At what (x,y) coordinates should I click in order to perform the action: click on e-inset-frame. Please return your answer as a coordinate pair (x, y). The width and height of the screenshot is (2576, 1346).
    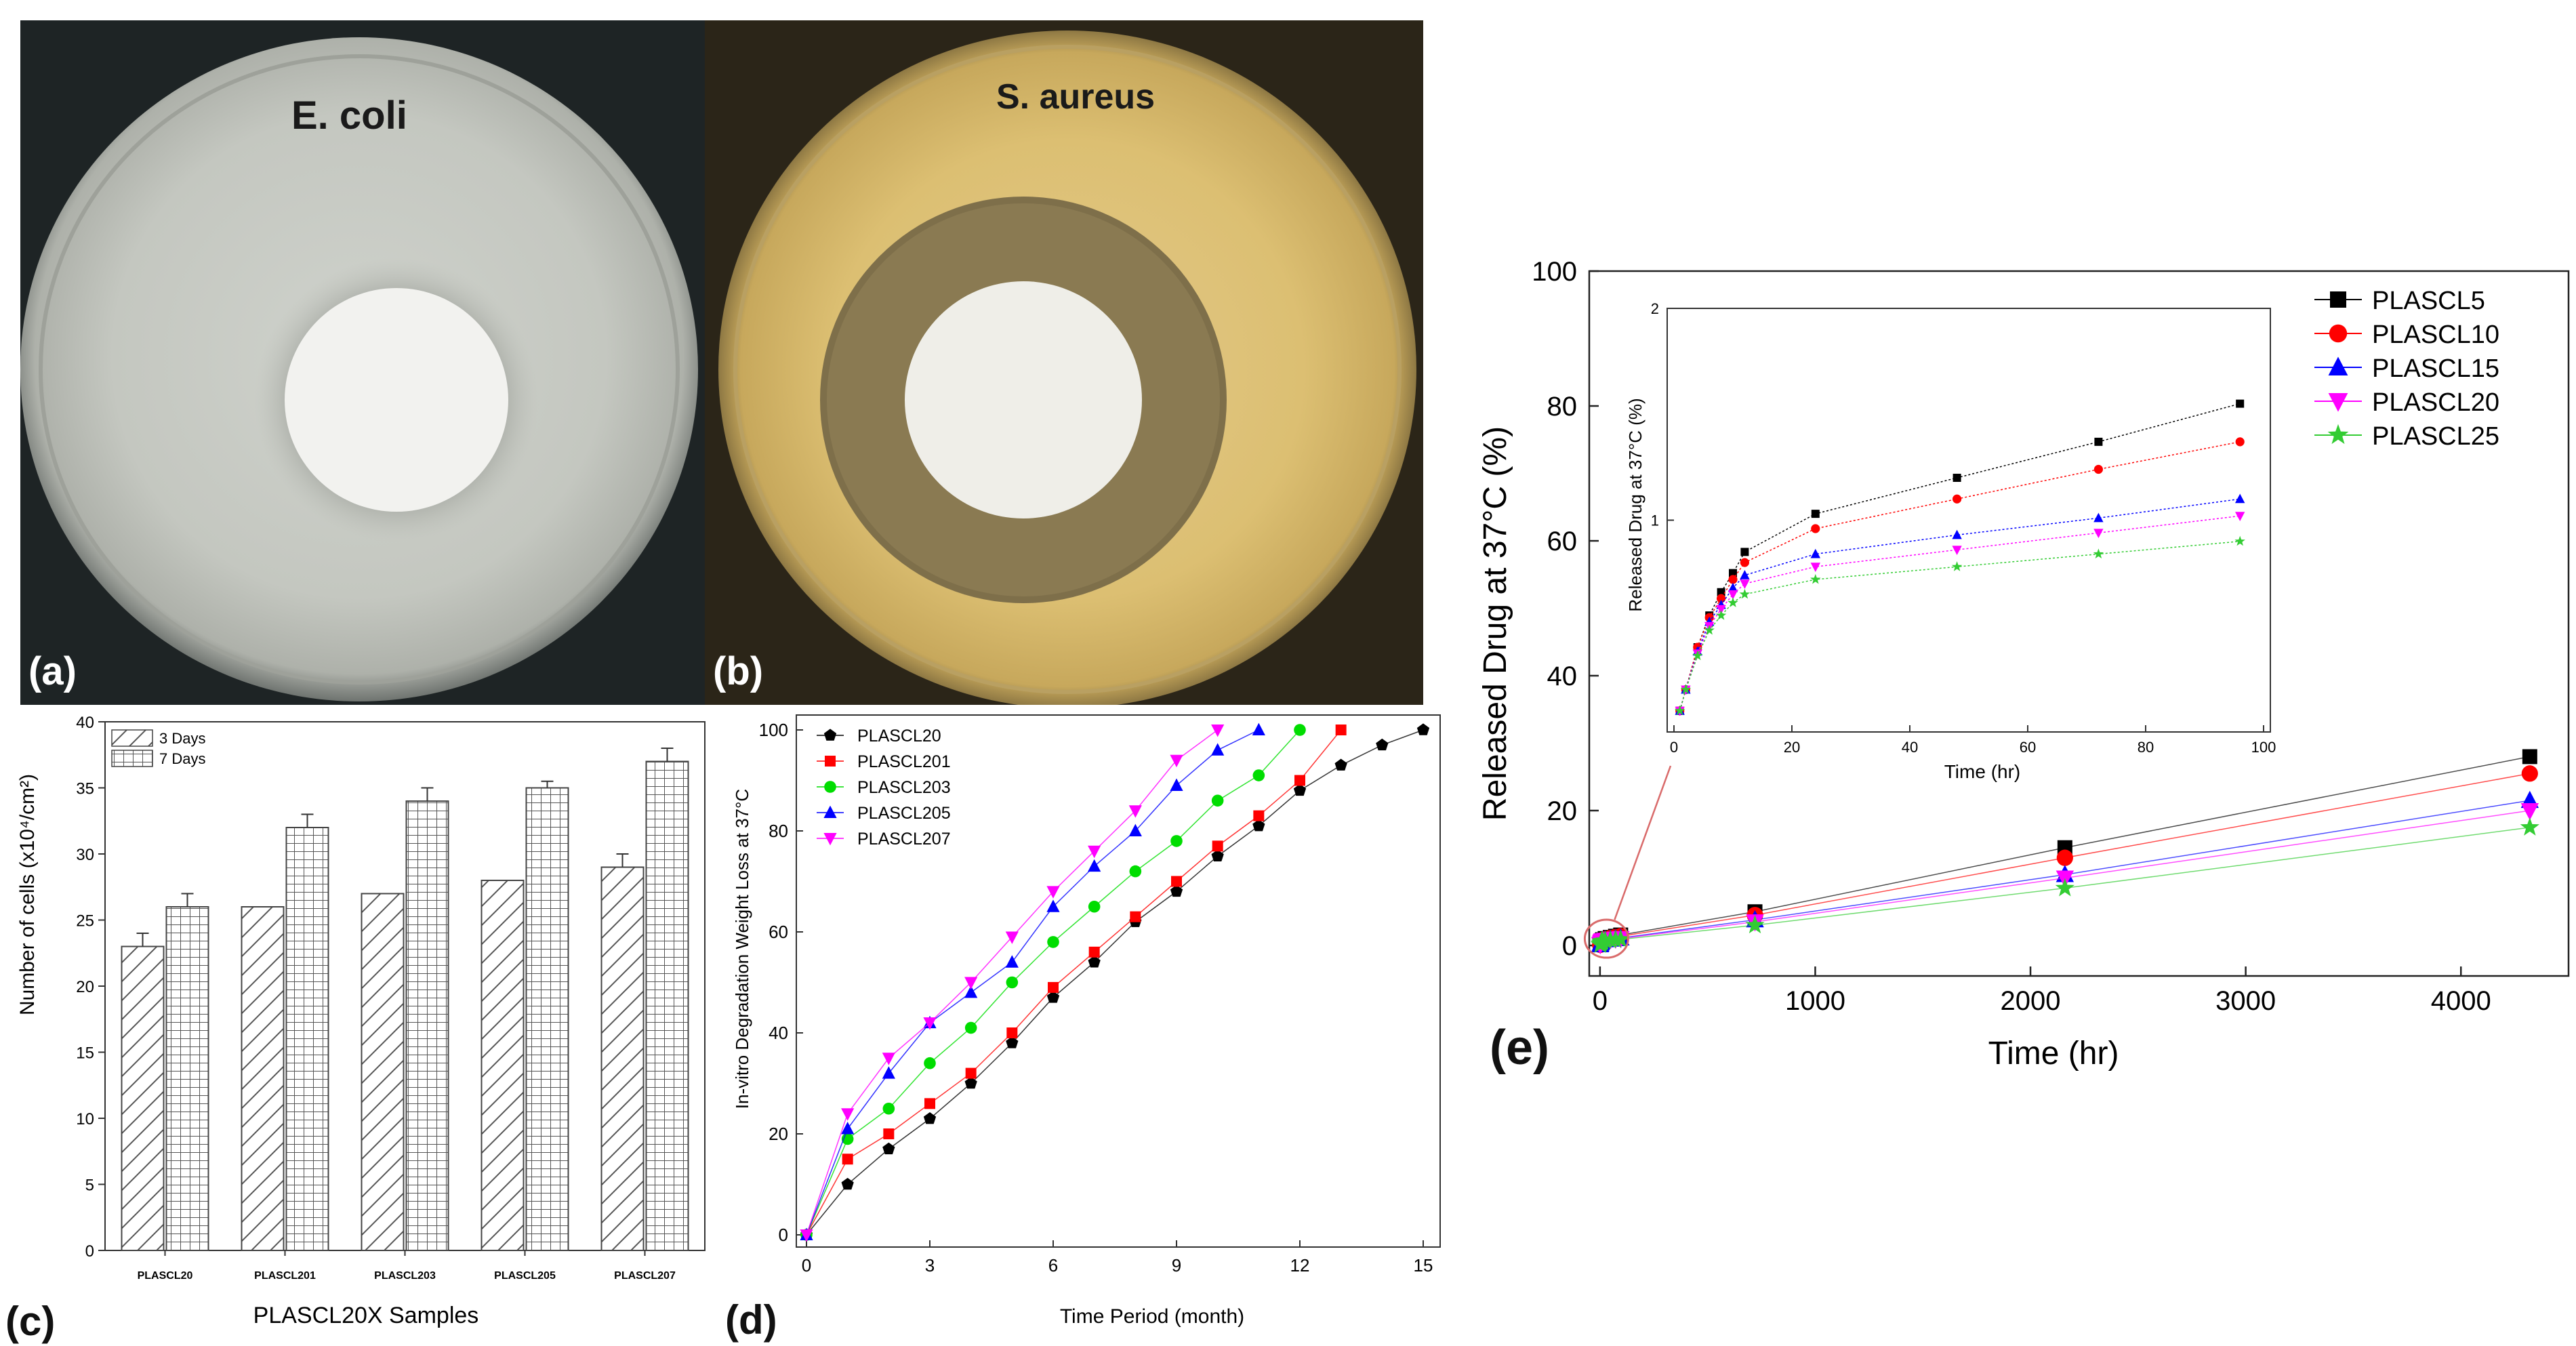
    Looking at the image, I should click on (1969, 520).